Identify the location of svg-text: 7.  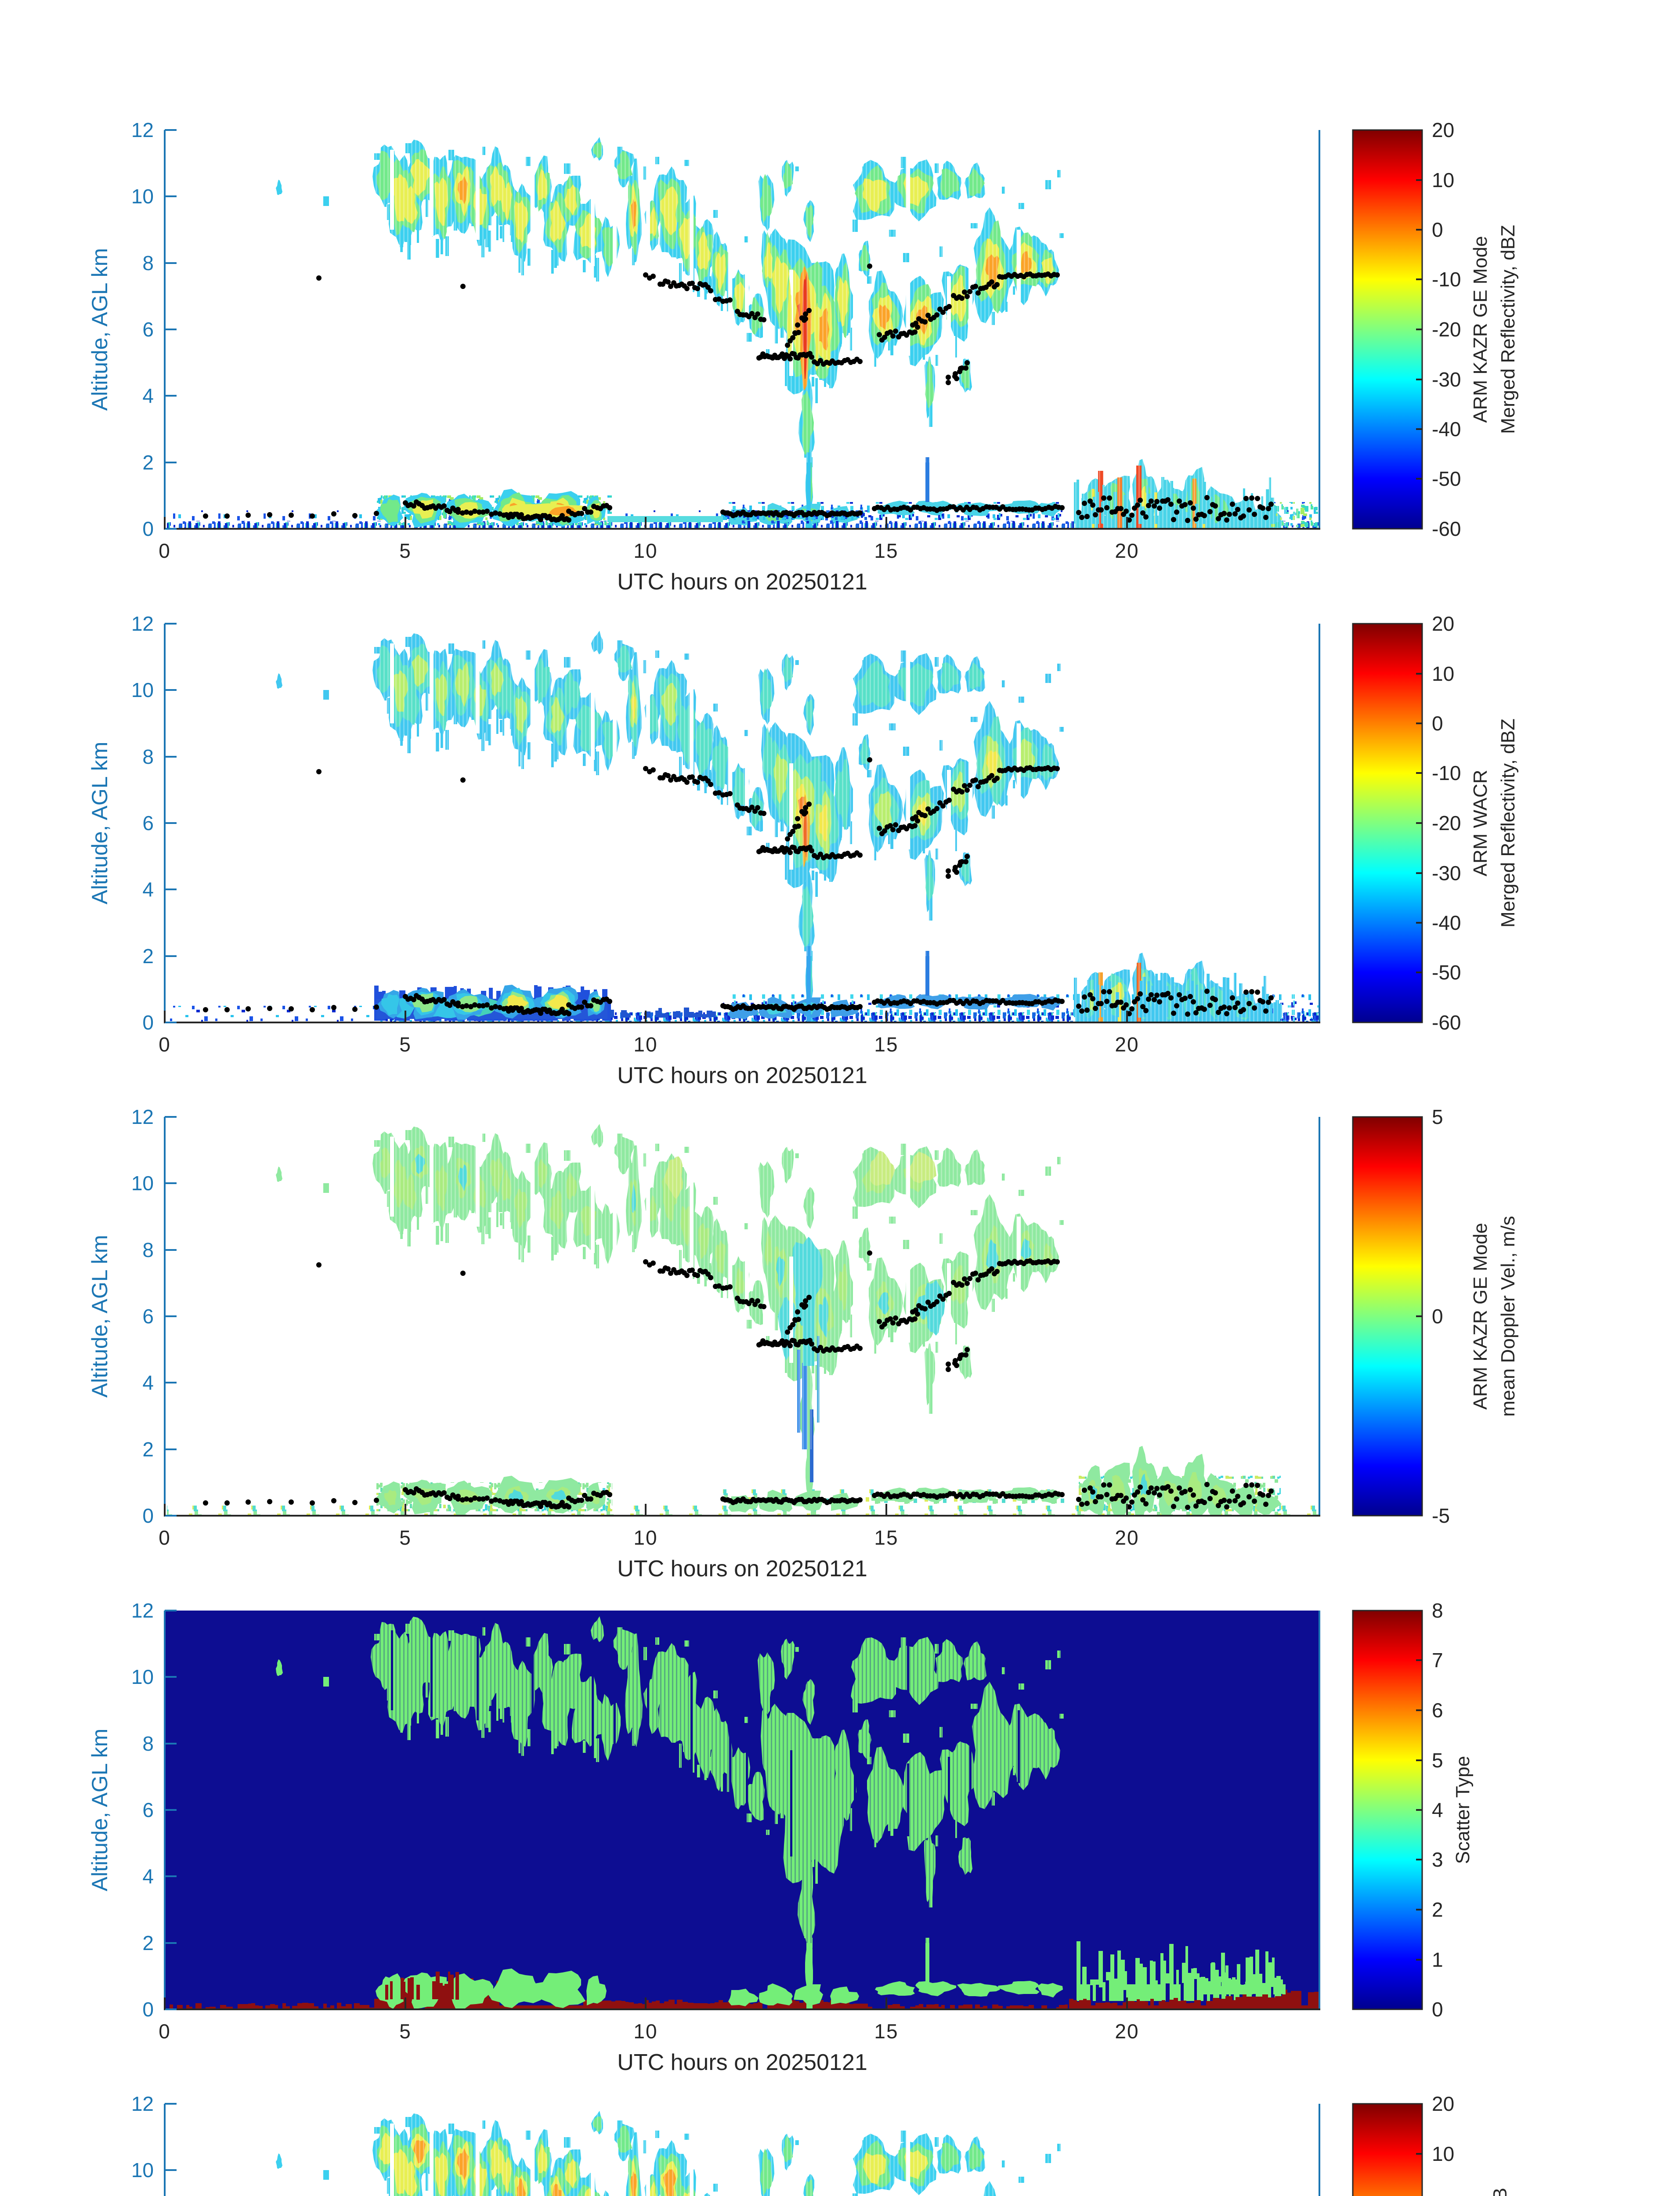
(1438, 1660).